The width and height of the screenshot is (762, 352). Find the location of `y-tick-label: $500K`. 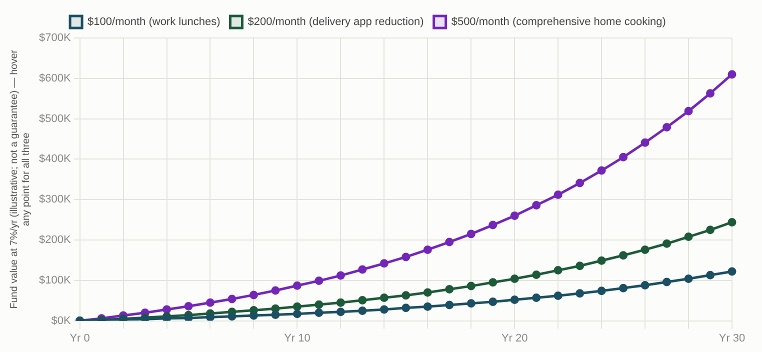

y-tick-label: $500K is located at coordinates (55, 118).